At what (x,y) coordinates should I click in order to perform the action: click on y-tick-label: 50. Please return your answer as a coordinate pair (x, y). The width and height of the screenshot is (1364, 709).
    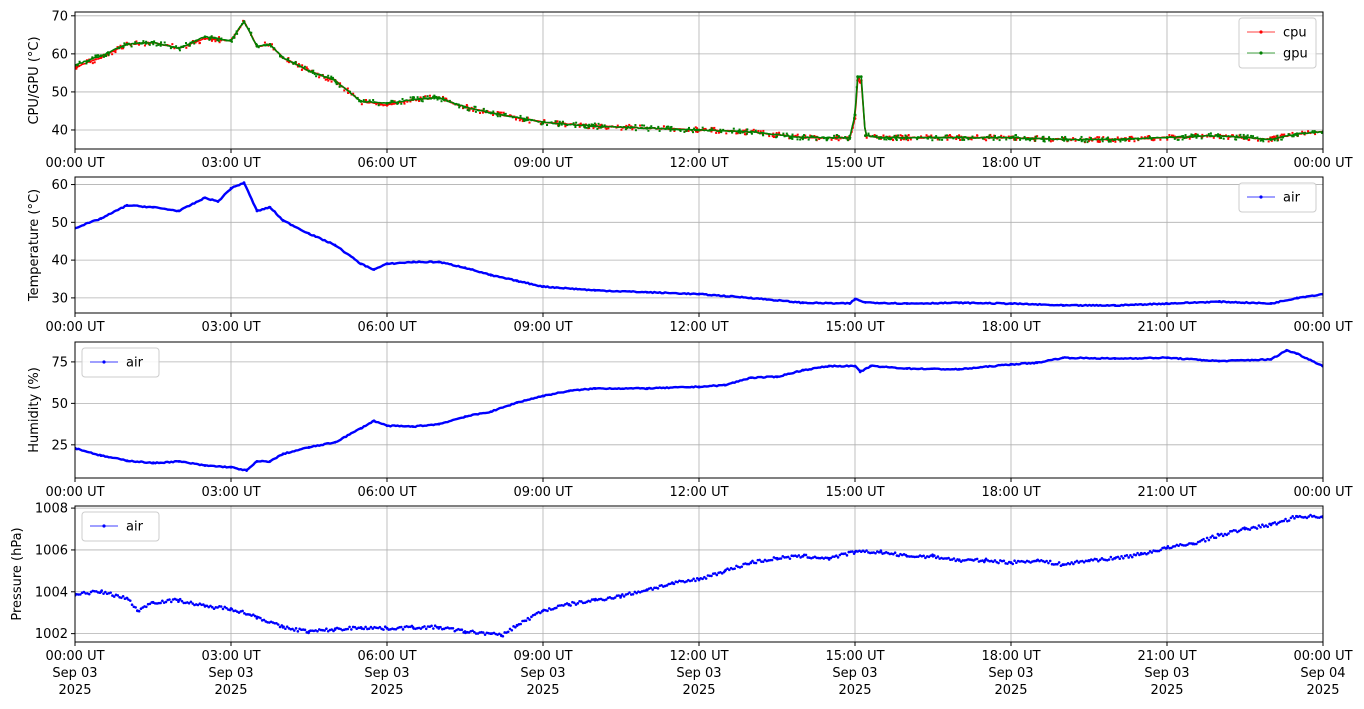
    Looking at the image, I should click on (59, 404).